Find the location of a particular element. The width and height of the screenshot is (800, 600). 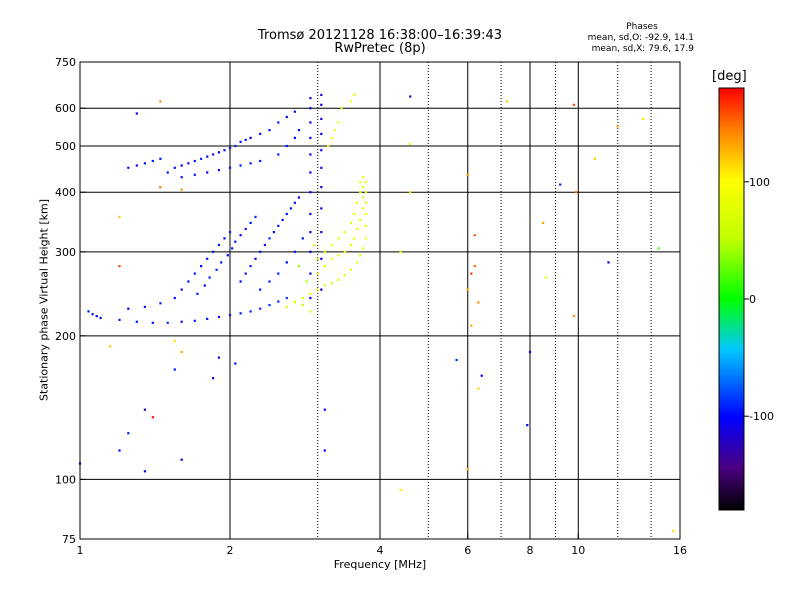

x-tick-label: 8 is located at coordinates (530, 550).